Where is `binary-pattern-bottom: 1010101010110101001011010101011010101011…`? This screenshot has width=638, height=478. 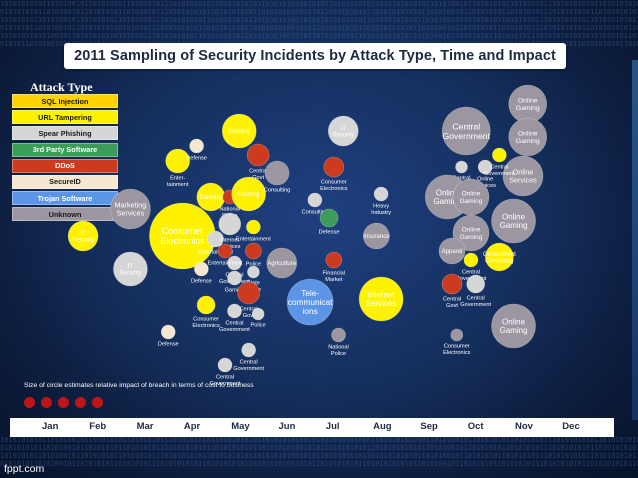 binary-pattern-bottom: 1010101010110101001011010101011010101011… is located at coordinates (319, 451).